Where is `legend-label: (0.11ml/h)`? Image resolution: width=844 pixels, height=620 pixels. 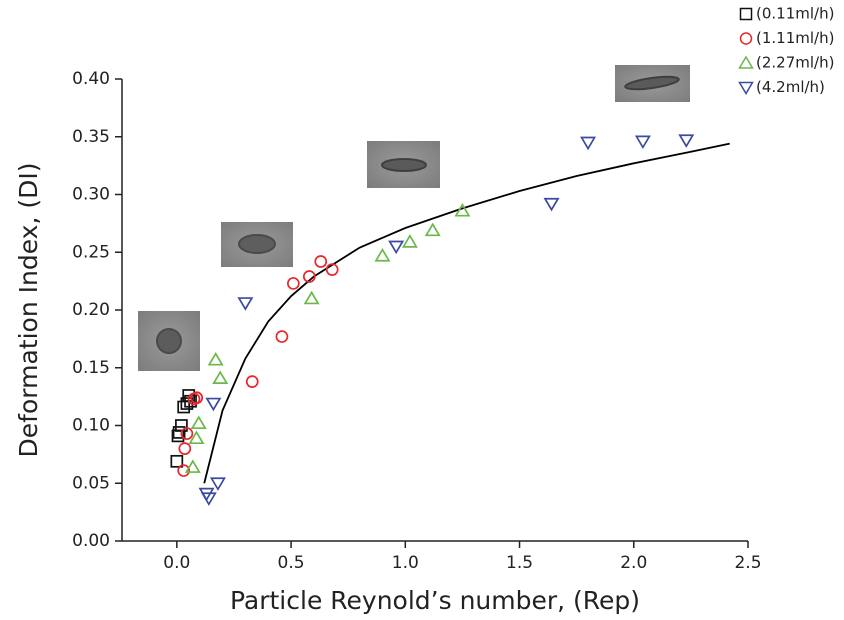
legend-label: (0.11ml/h) is located at coordinates (795, 14).